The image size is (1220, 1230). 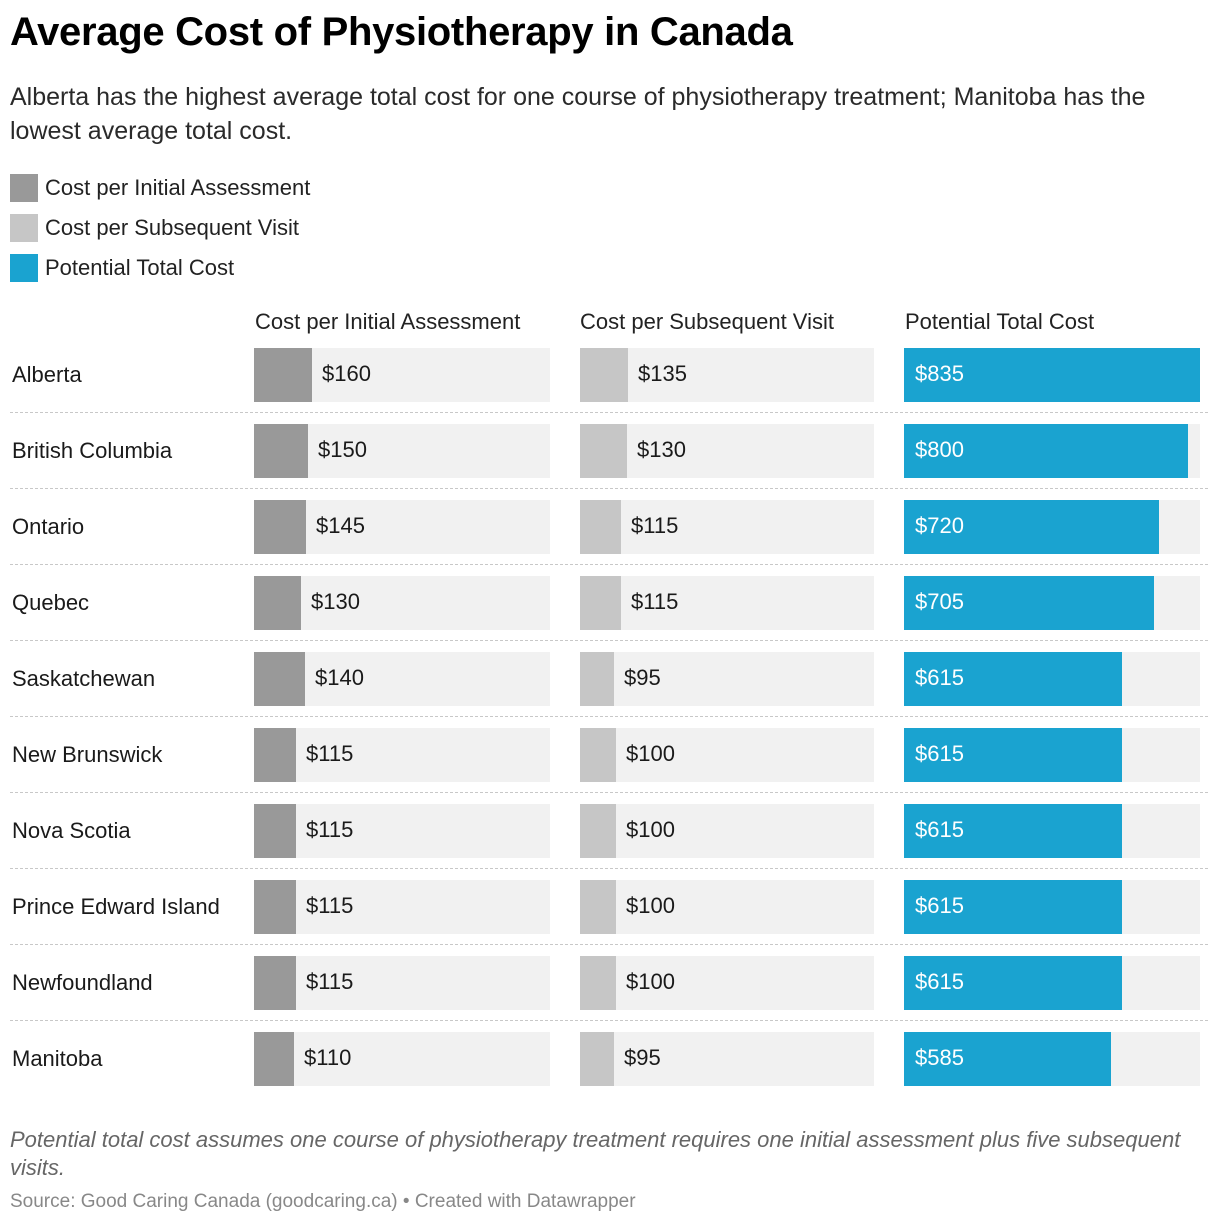 I want to click on value-label-total: $800, so click(x=939, y=449).